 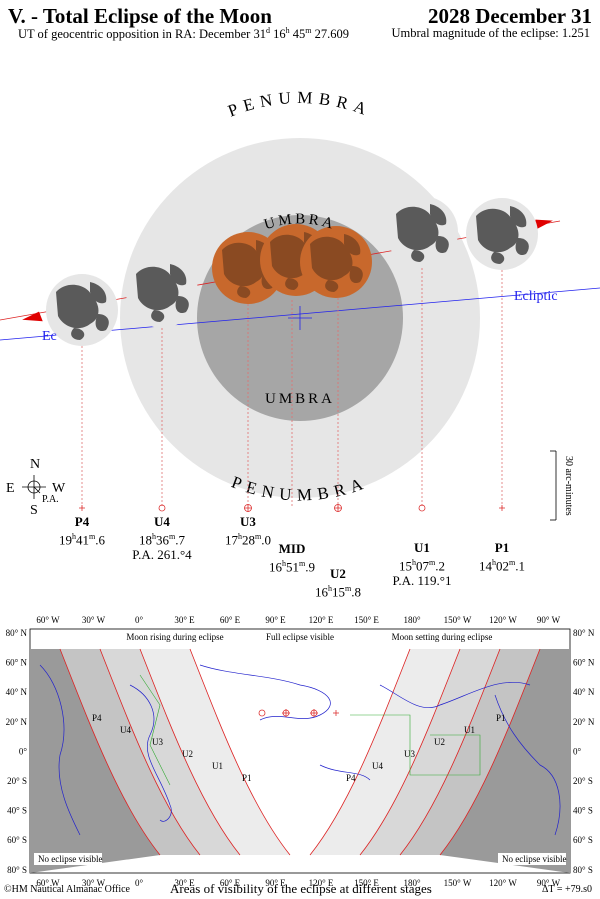 What do you see at coordinates (36, 487) in the screenshot?
I see `compass: N S E W P.A.` at bounding box center [36, 487].